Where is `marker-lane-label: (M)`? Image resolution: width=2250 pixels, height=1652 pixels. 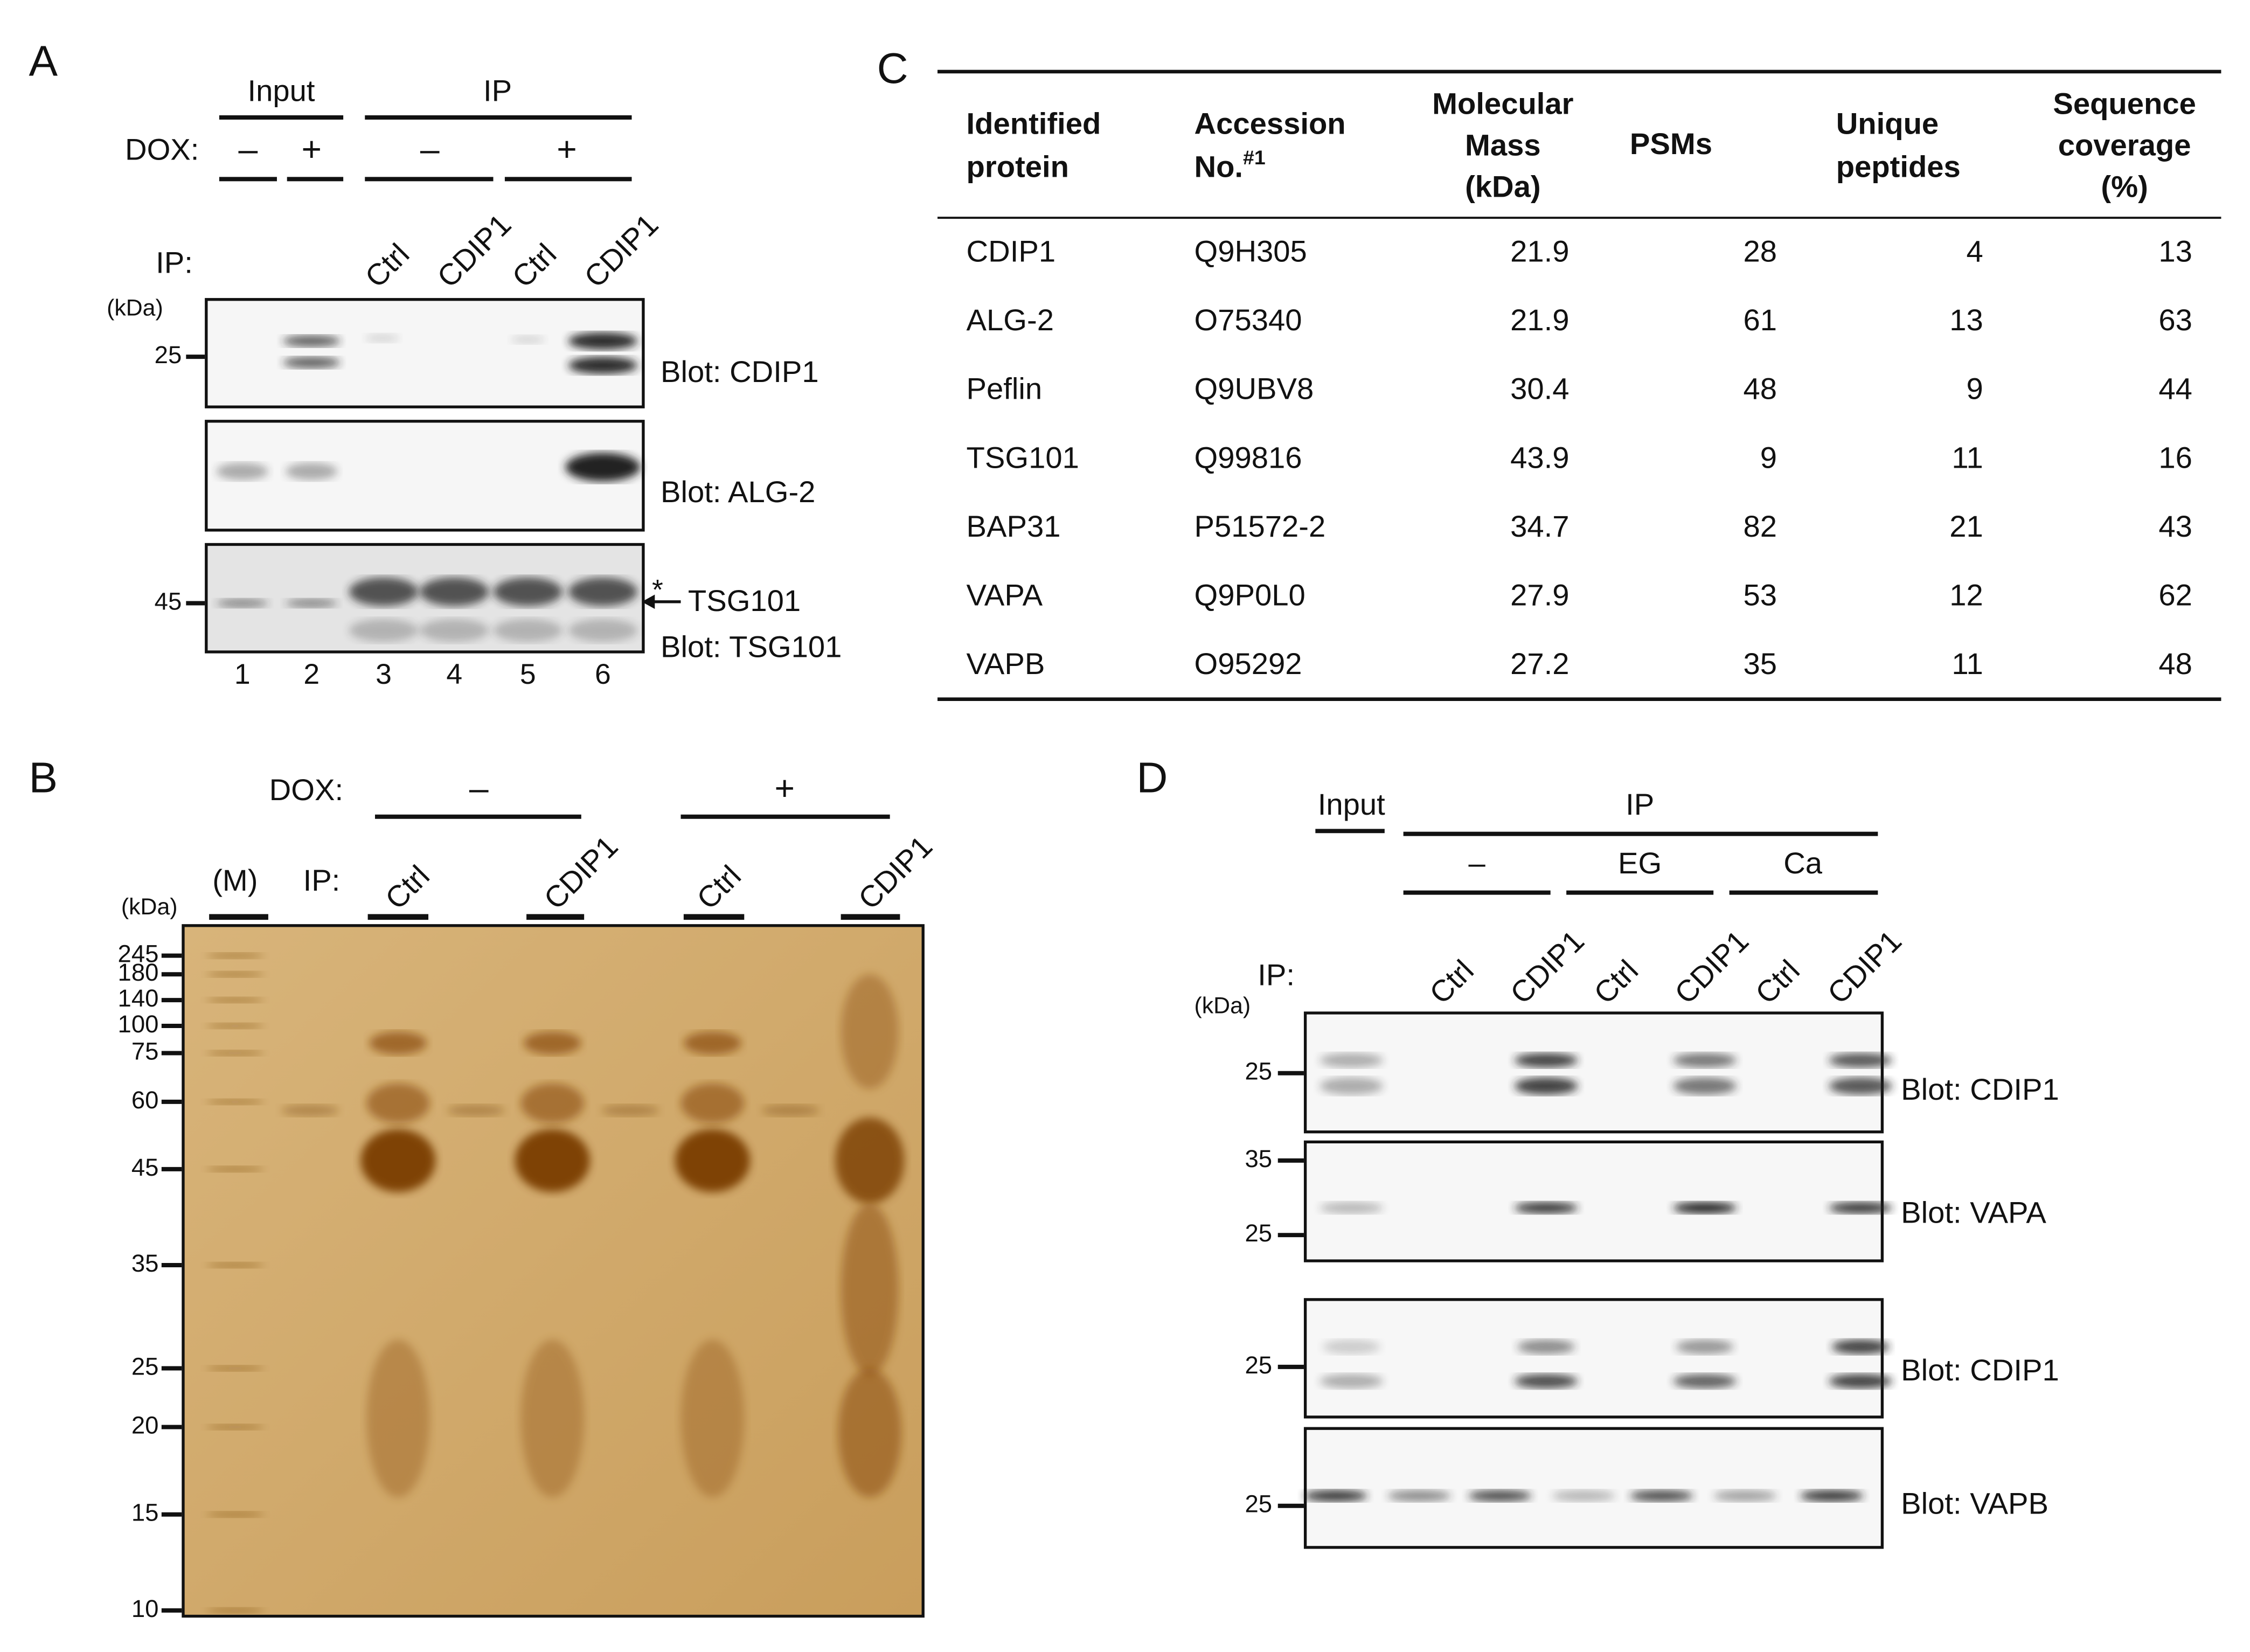
marker-lane-label: (M) is located at coordinates (235, 880).